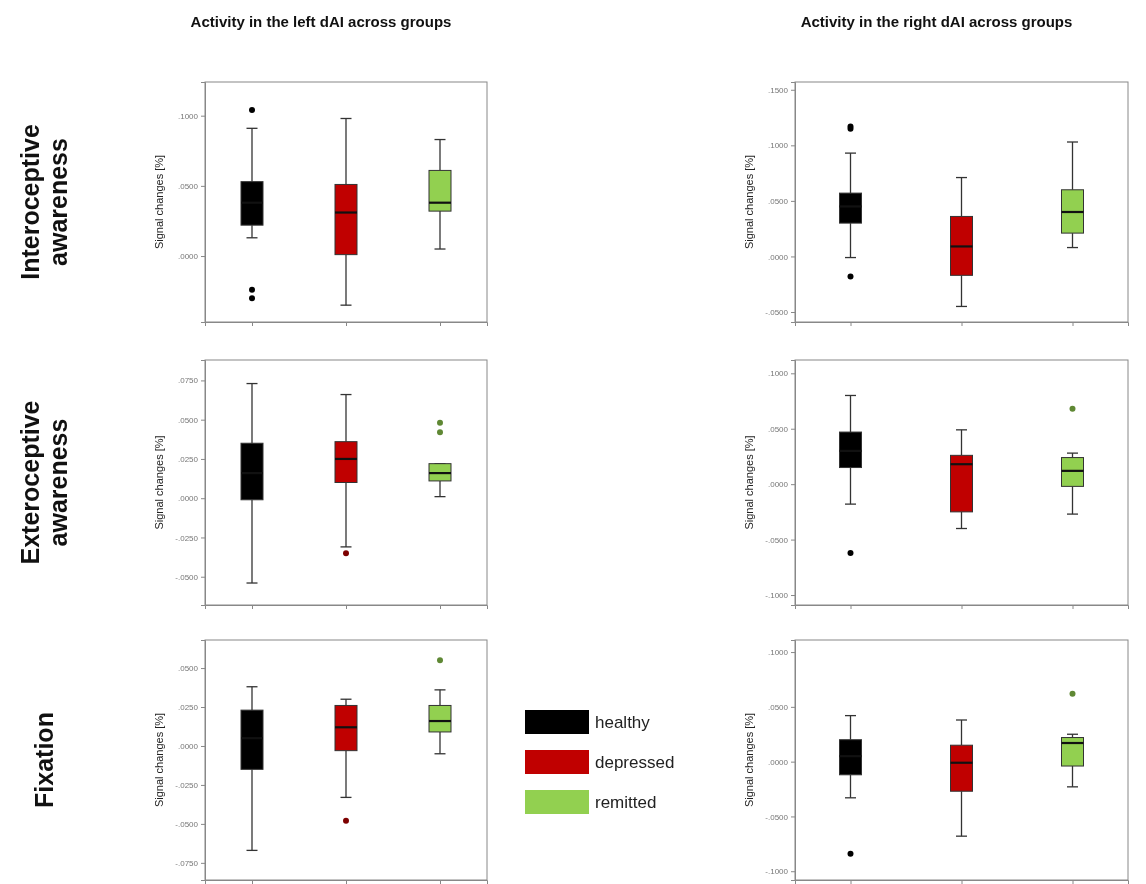 This screenshot has width=1146, height=884. What do you see at coordinates (44, 202) in the screenshot?
I see `text: Interoceptive awareness` at bounding box center [44, 202].